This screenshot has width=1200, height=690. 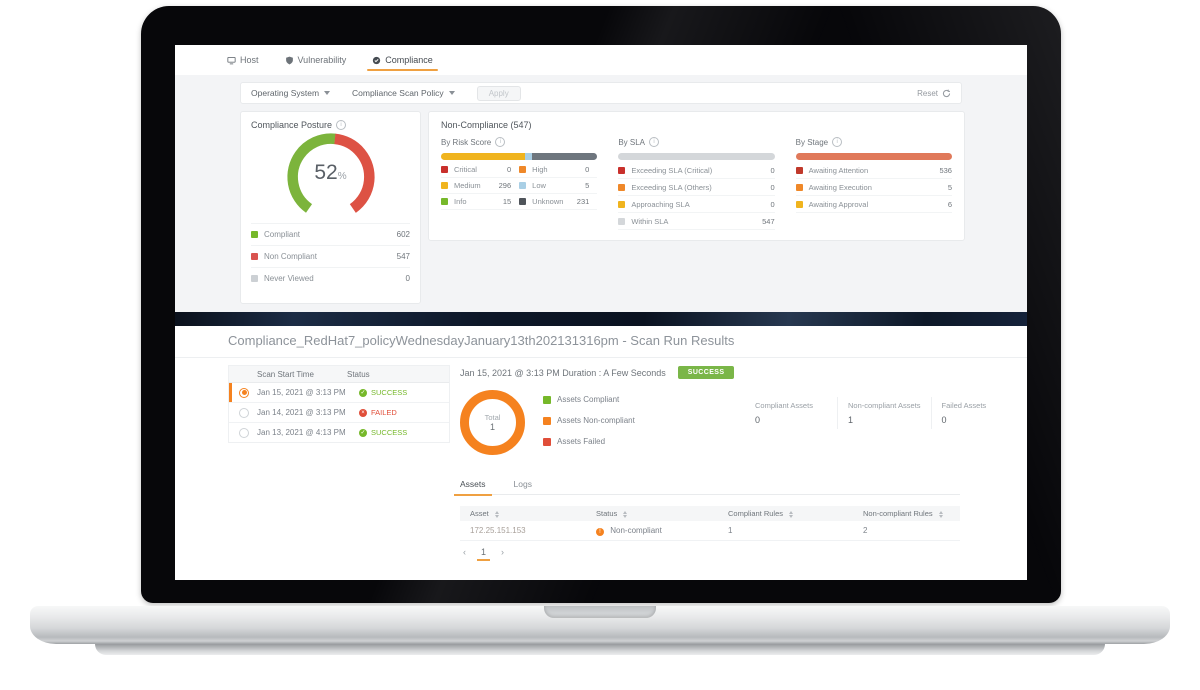 I want to click on risk-score-stacked-bar, so click(x=519, y=156).